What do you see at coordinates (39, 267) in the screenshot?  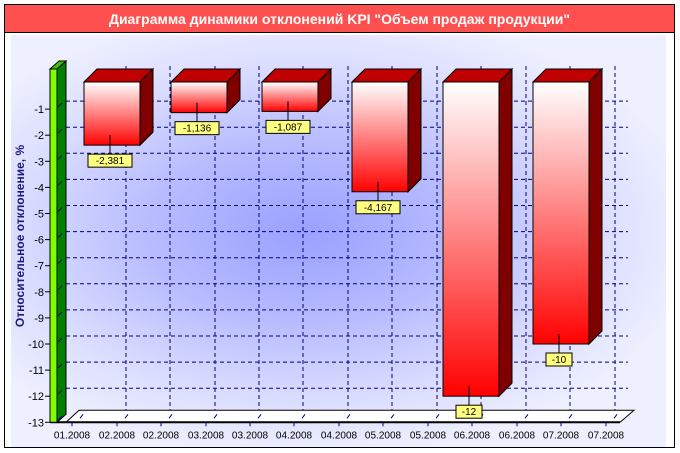 I see `y-tick-label: -7` at bounding box center [39, 267].